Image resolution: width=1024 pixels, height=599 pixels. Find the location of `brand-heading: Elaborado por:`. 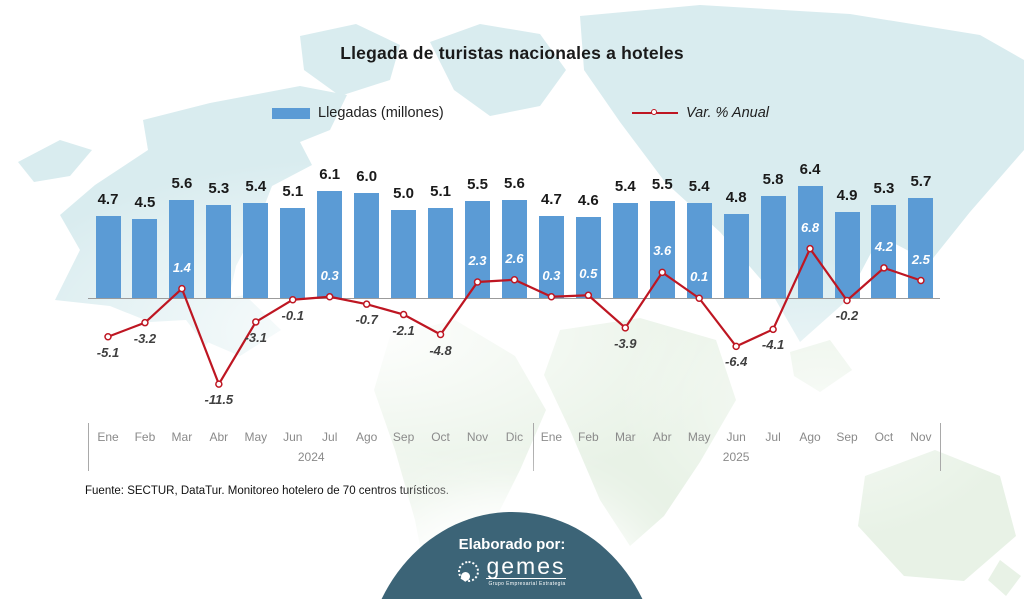

brand-heading: Elaborado por: is located at coordinates (512, 544).